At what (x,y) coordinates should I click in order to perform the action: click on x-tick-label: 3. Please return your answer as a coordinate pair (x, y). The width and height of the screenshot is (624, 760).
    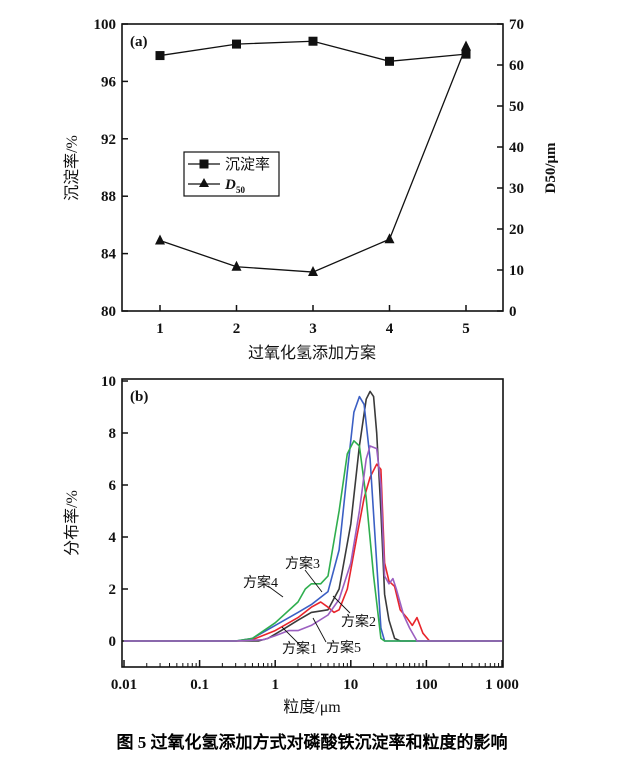
    Looking at the image, I should click on (313, 329).